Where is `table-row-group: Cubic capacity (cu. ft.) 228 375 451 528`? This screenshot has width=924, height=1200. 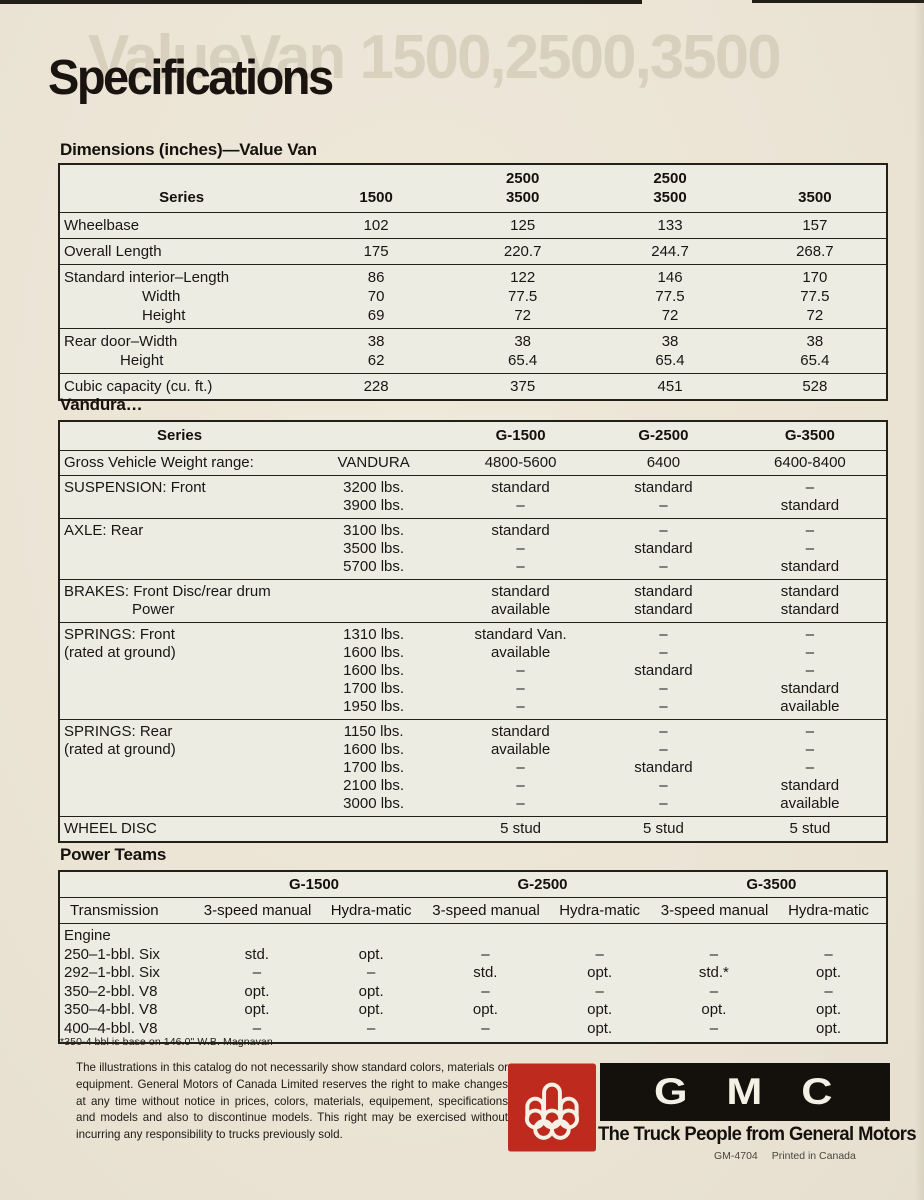
table-row-group: Cubic capacity (cu. ft.) 228 375 451 528 is located at coordinates (473, 386).